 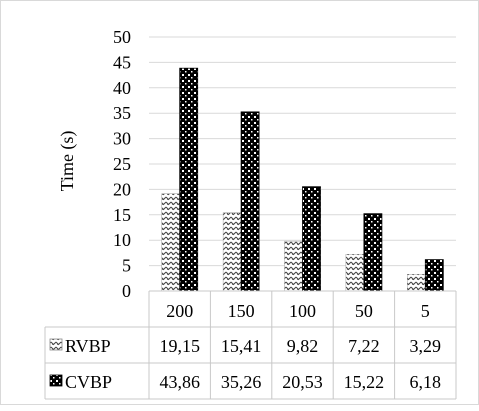 I want to click on y-tick-label: 20, so click(x=122, y=189).